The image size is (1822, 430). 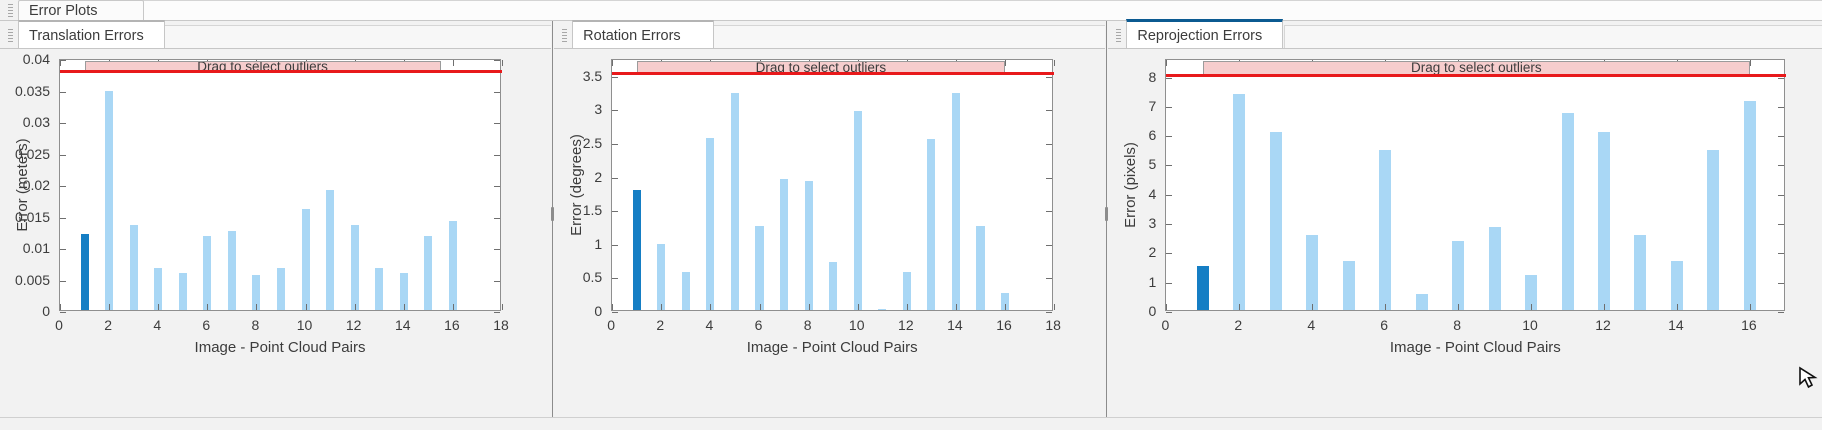 What do you see at coordinates (1152, 281) in the screenshot?
I see `y-tick-label: 1` at bounding box center [1152, 281].